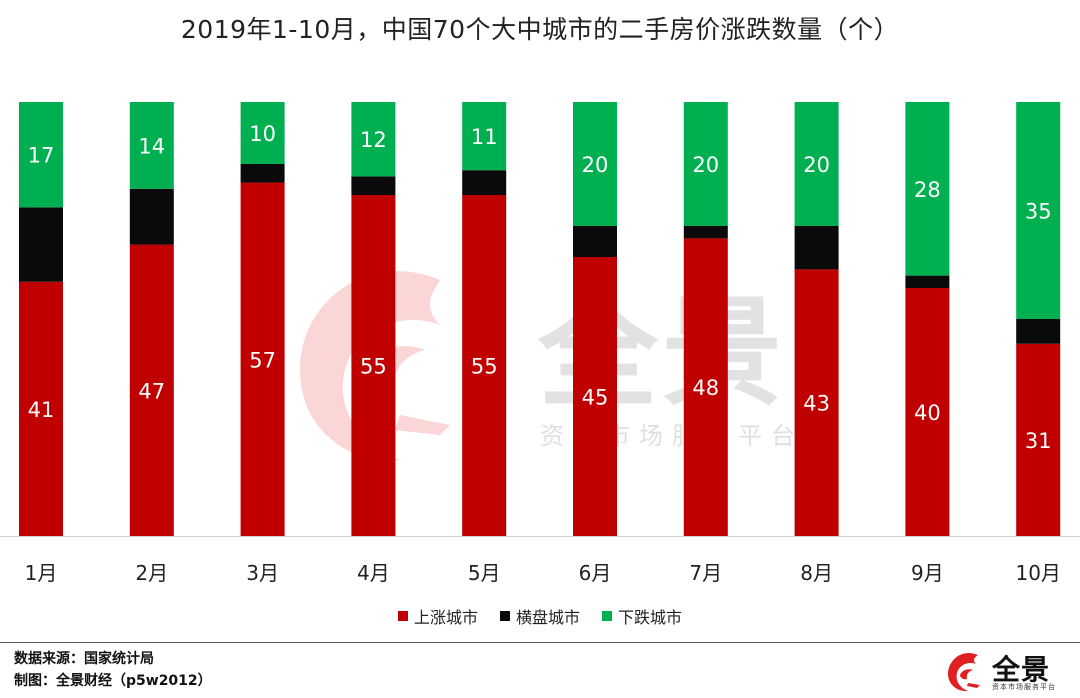 The height and width of the screenshot is (698, 1080). I want to click on data-label-down-9: 28, so click(927, 190).